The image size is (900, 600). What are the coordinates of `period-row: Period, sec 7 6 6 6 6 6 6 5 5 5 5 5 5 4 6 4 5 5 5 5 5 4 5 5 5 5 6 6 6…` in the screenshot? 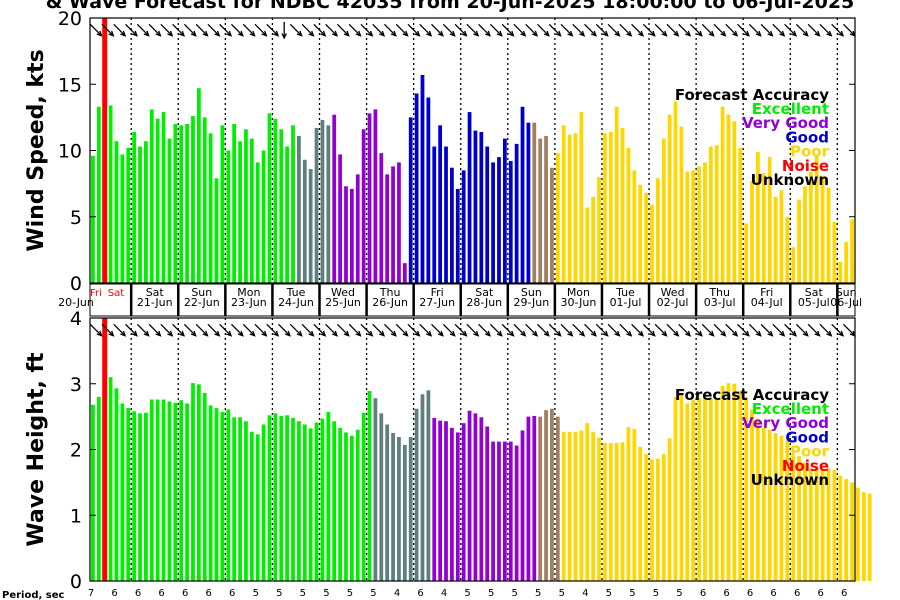 It's located at (424, 594).